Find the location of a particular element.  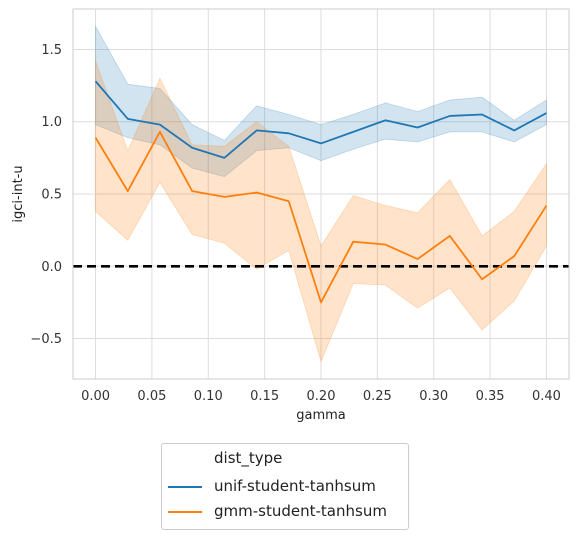

x-tick-label: 0.40 is located at coordinates (546, 396).